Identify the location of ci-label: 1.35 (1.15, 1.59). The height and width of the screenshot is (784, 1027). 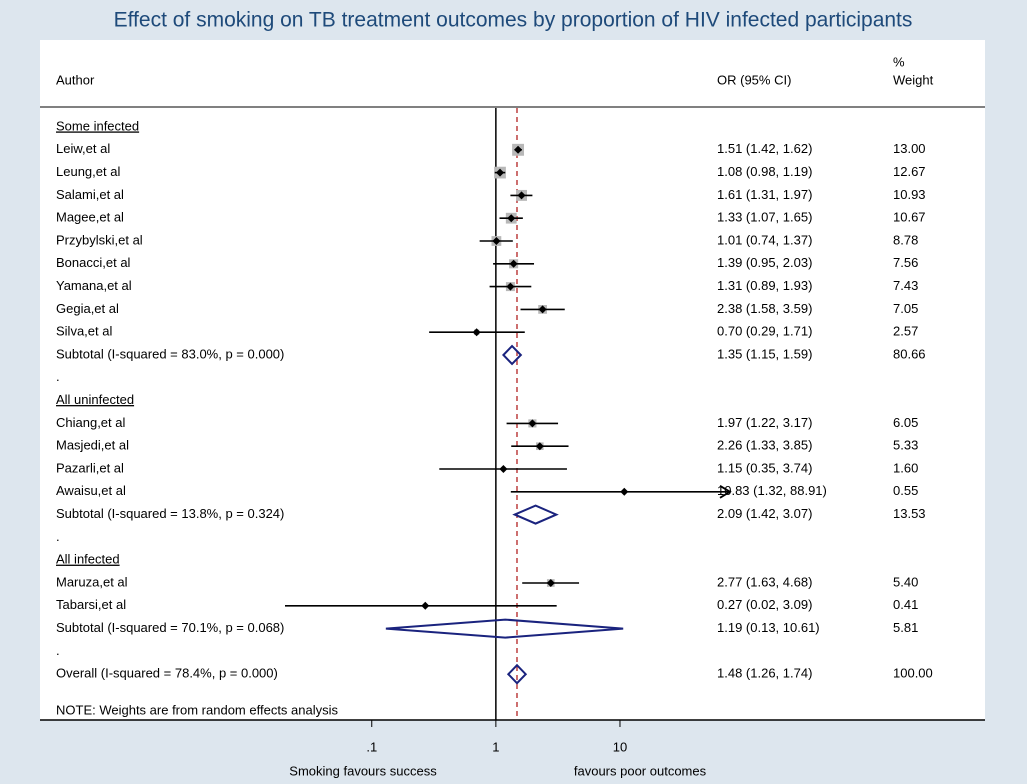
(764, 353).